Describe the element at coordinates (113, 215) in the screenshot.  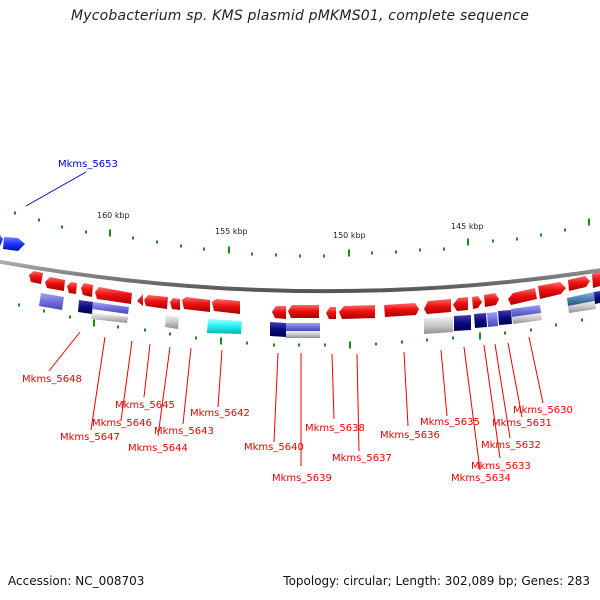
I see `kbp-label-160: 160 kbp` at that location.